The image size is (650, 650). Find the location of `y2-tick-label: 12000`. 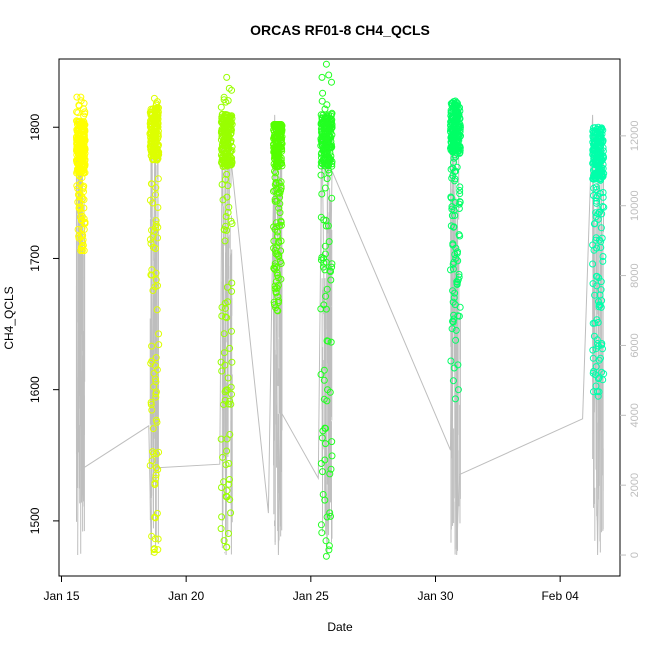

y2-tick-label: 12000 is located at coordinates (635, 136).